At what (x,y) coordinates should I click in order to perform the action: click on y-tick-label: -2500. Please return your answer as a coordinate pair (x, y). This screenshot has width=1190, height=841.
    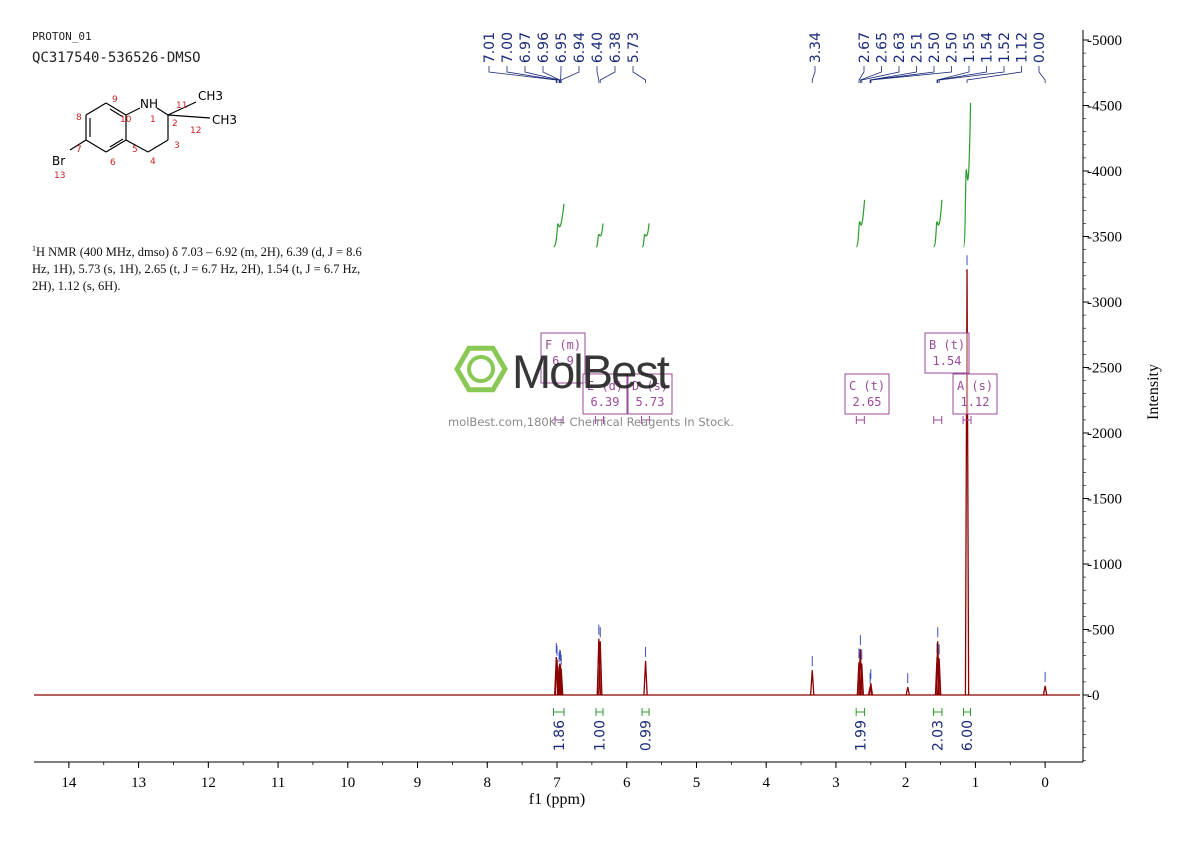
    Looking at the image, I should click on (1104, 369).